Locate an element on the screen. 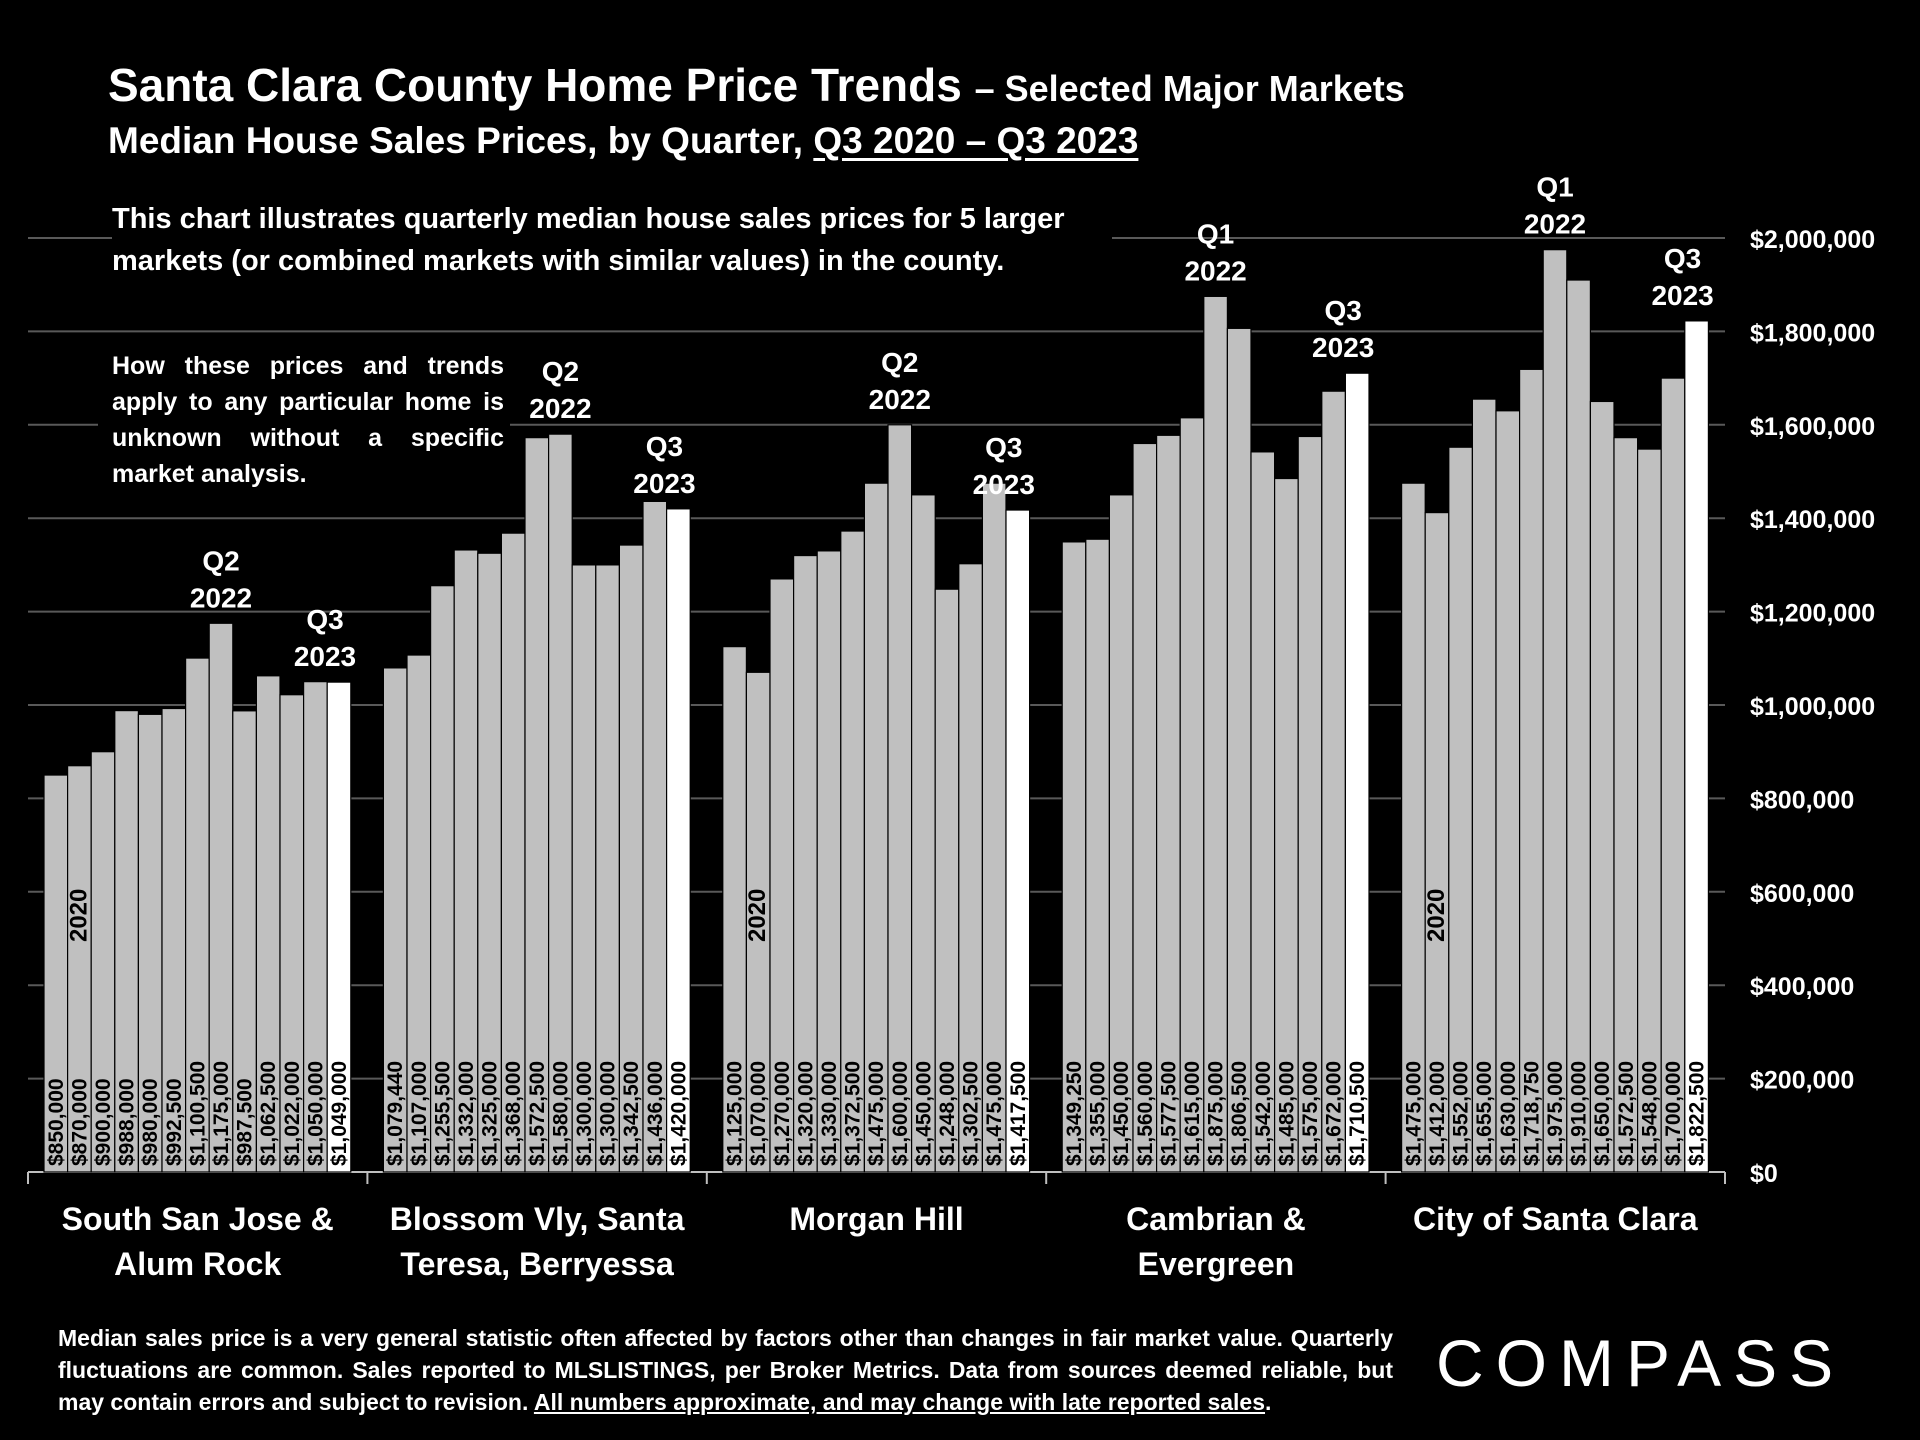 This screenshot has height=1440, width=1920. bar-data-label: $1,580,000 is located at coordinates (560, 1113).